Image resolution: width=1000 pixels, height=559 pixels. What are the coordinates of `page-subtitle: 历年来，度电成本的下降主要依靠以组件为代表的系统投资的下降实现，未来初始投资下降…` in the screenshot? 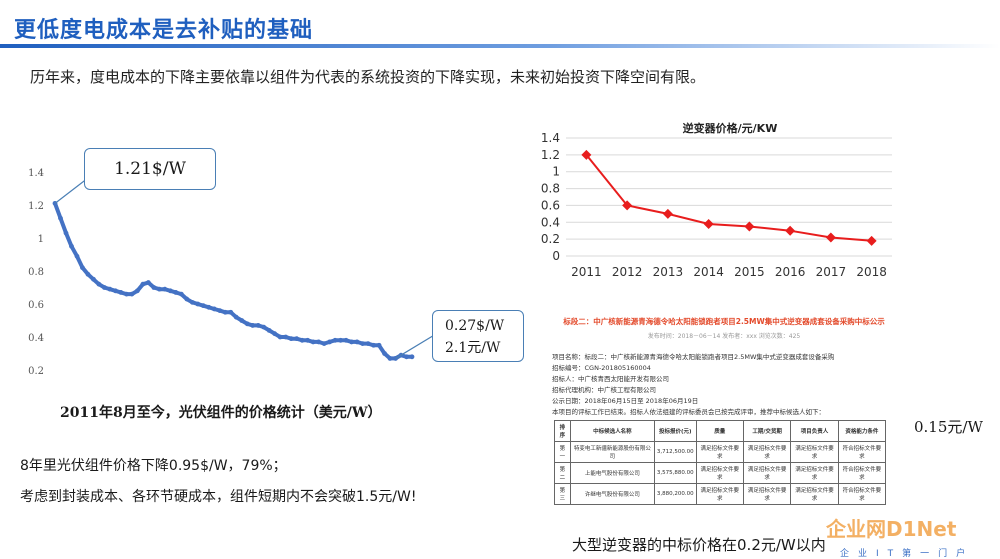 It's located at (368, 77).